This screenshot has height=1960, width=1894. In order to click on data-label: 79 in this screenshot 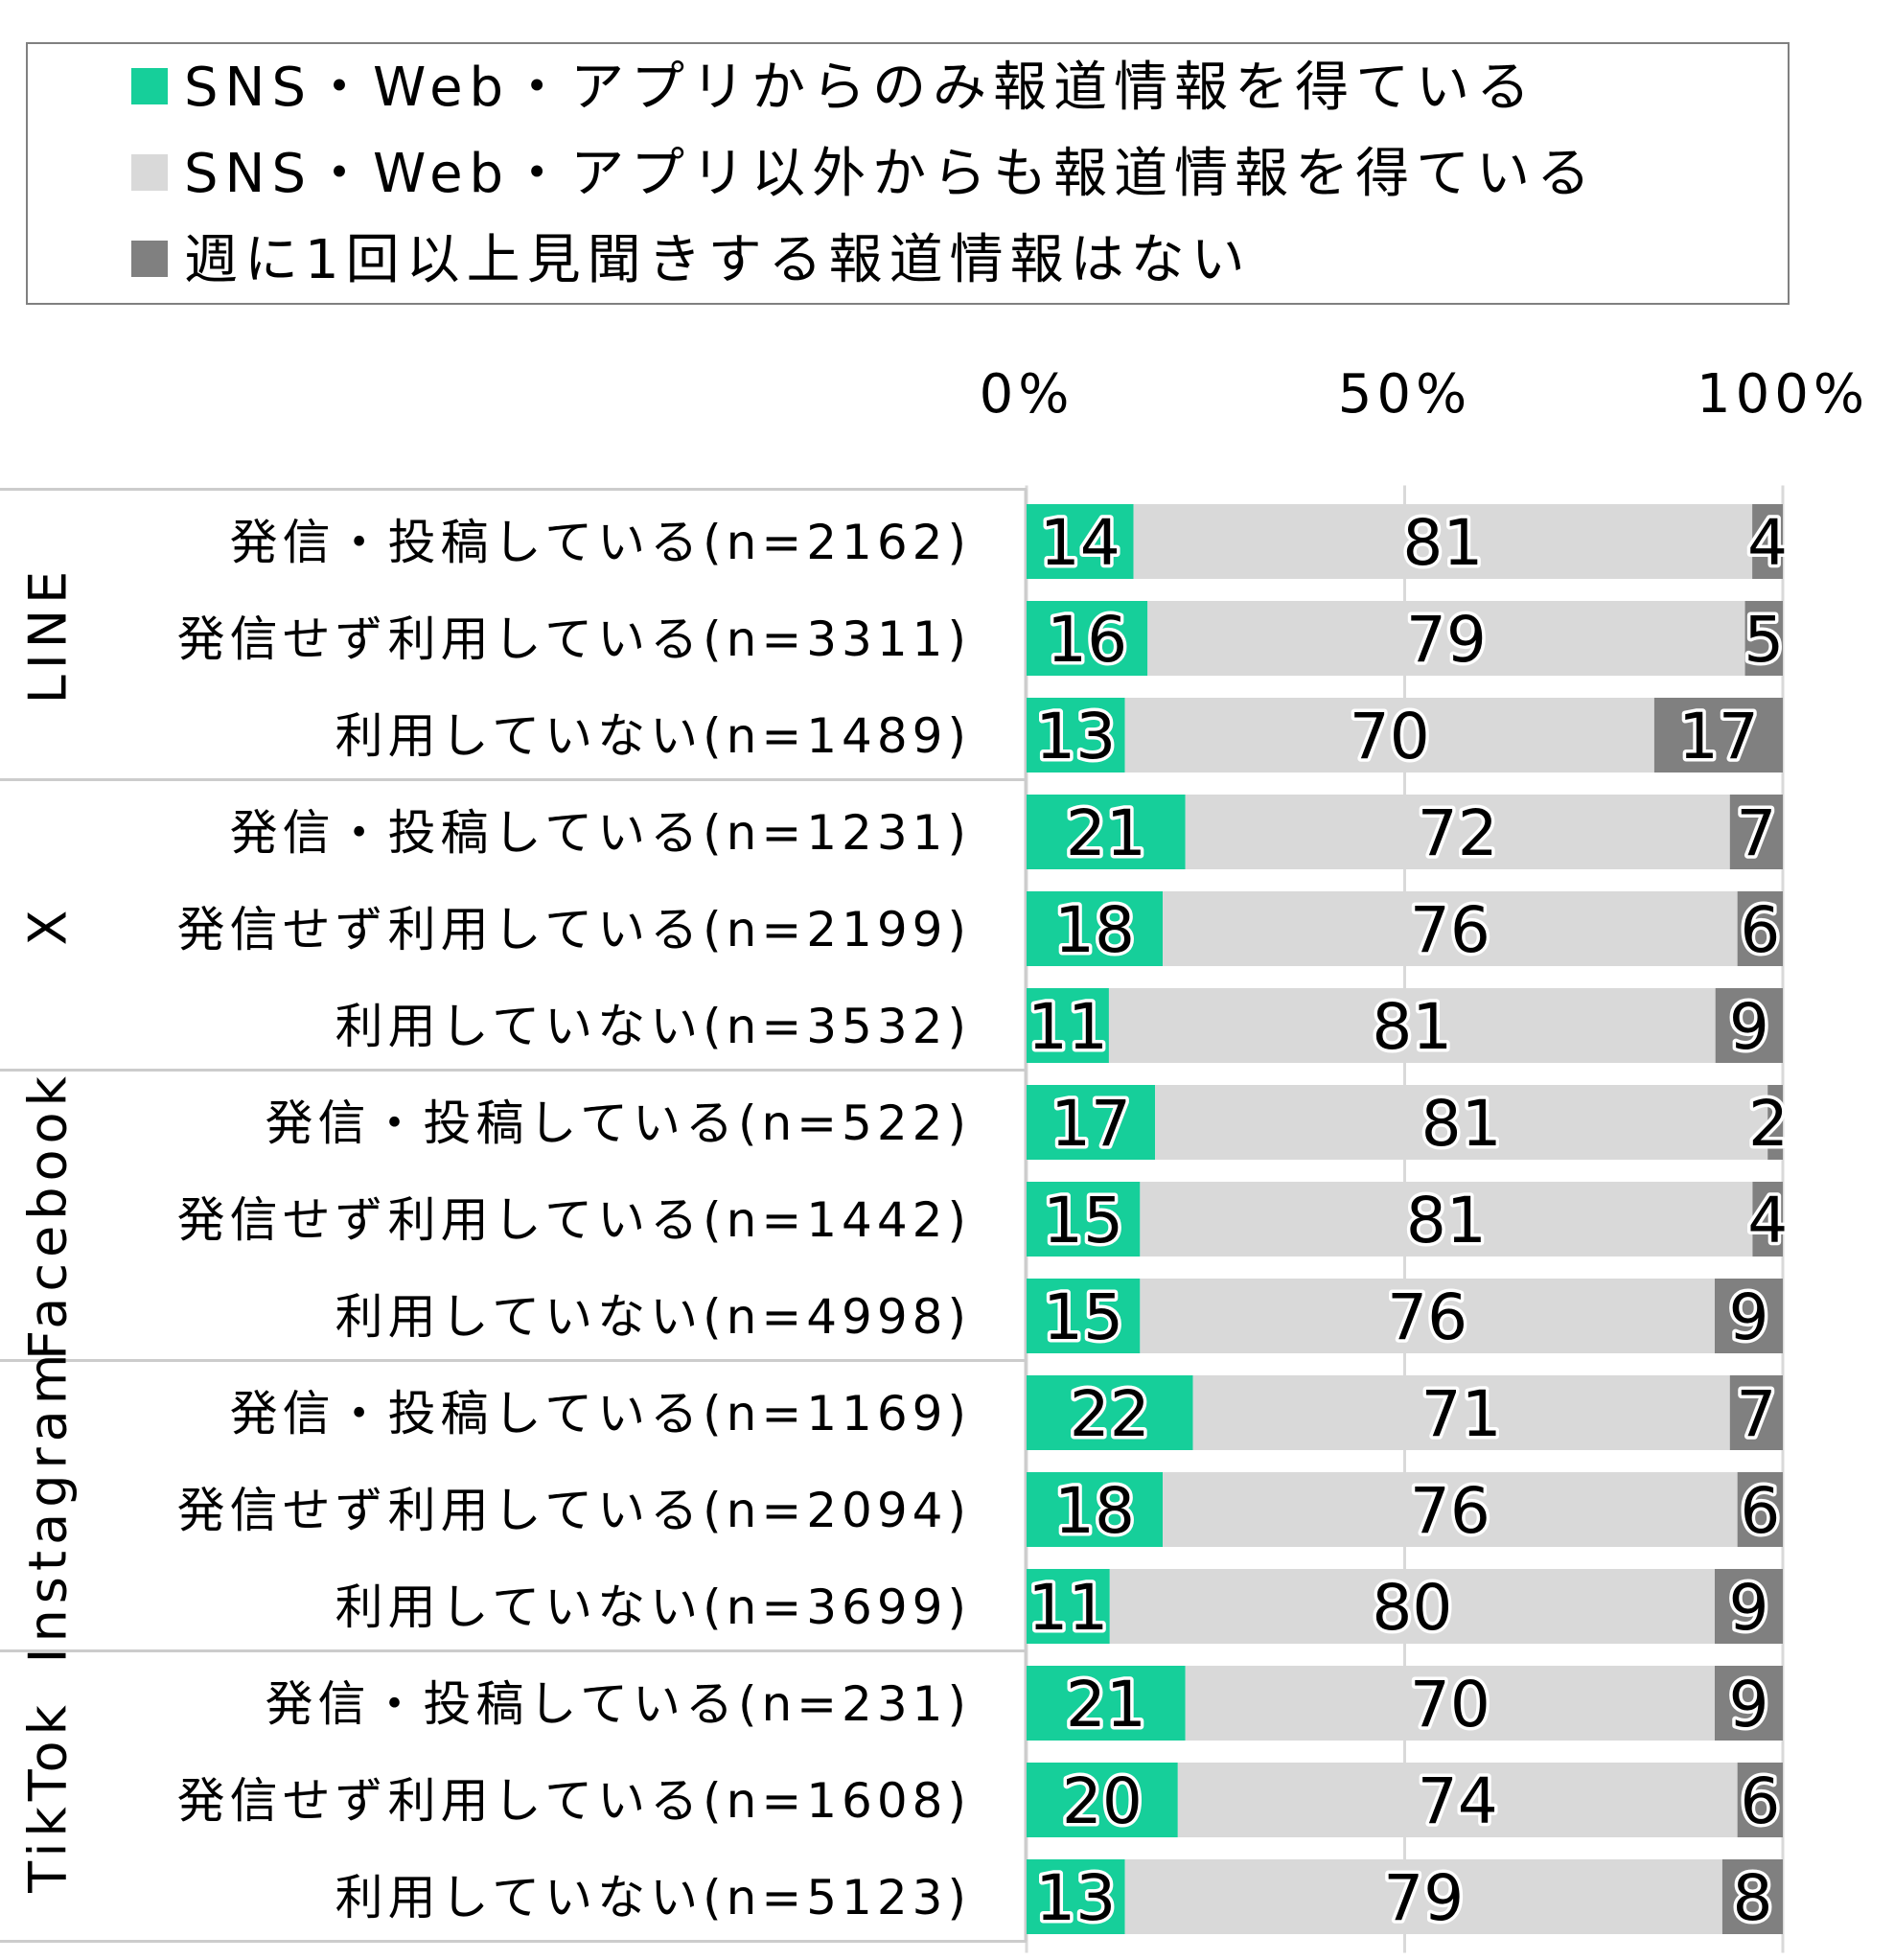, I will do `click(1446, 640)`.